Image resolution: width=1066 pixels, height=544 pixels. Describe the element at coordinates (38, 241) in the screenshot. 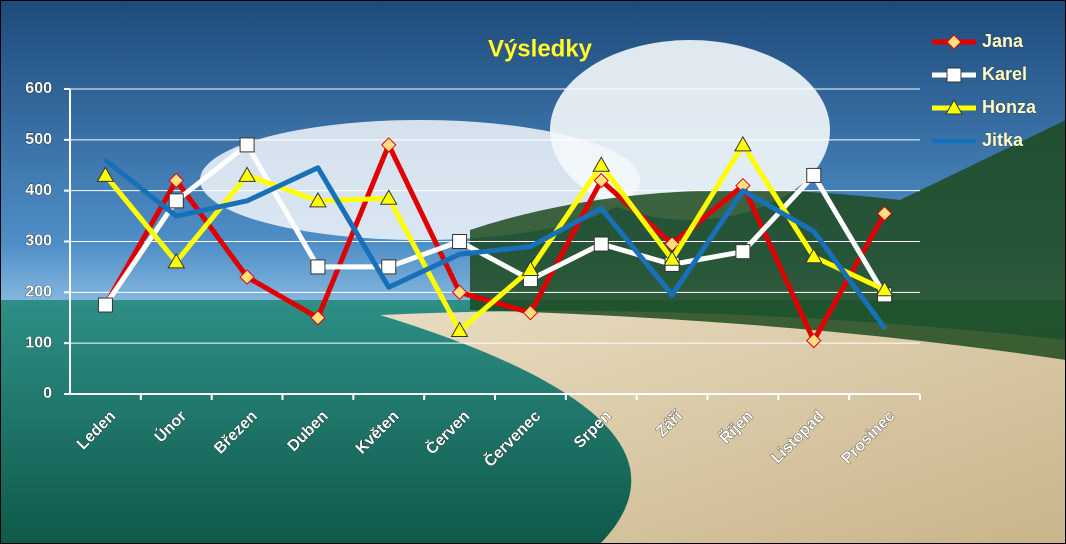

I see `y-tick-label: 300` at that location.